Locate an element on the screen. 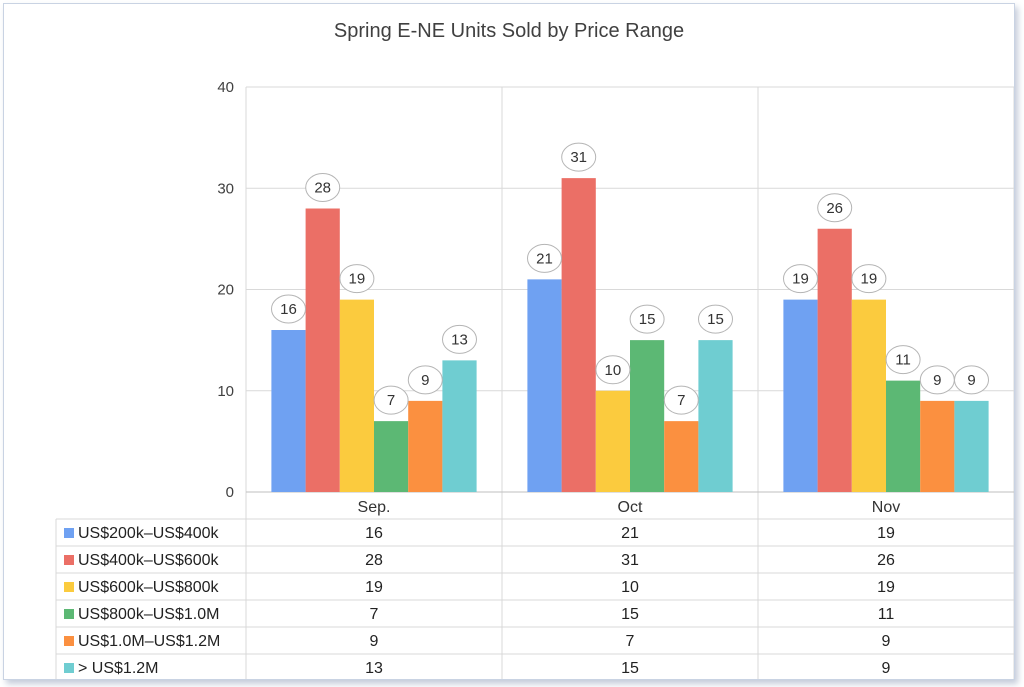 The width and height of the screenshot is (1024, 687). data-label: 13 is located at coordinates (459, 339).